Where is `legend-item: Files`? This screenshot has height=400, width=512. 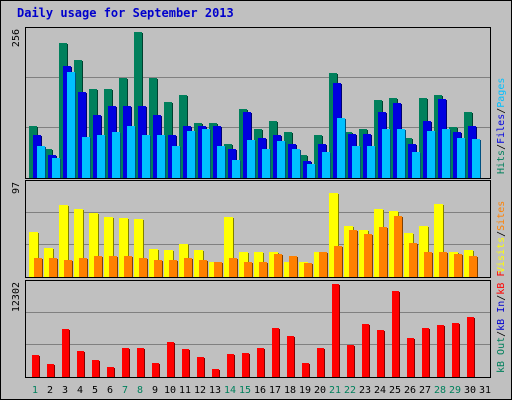
legend-item: Files is located at coordinates (501, 129).